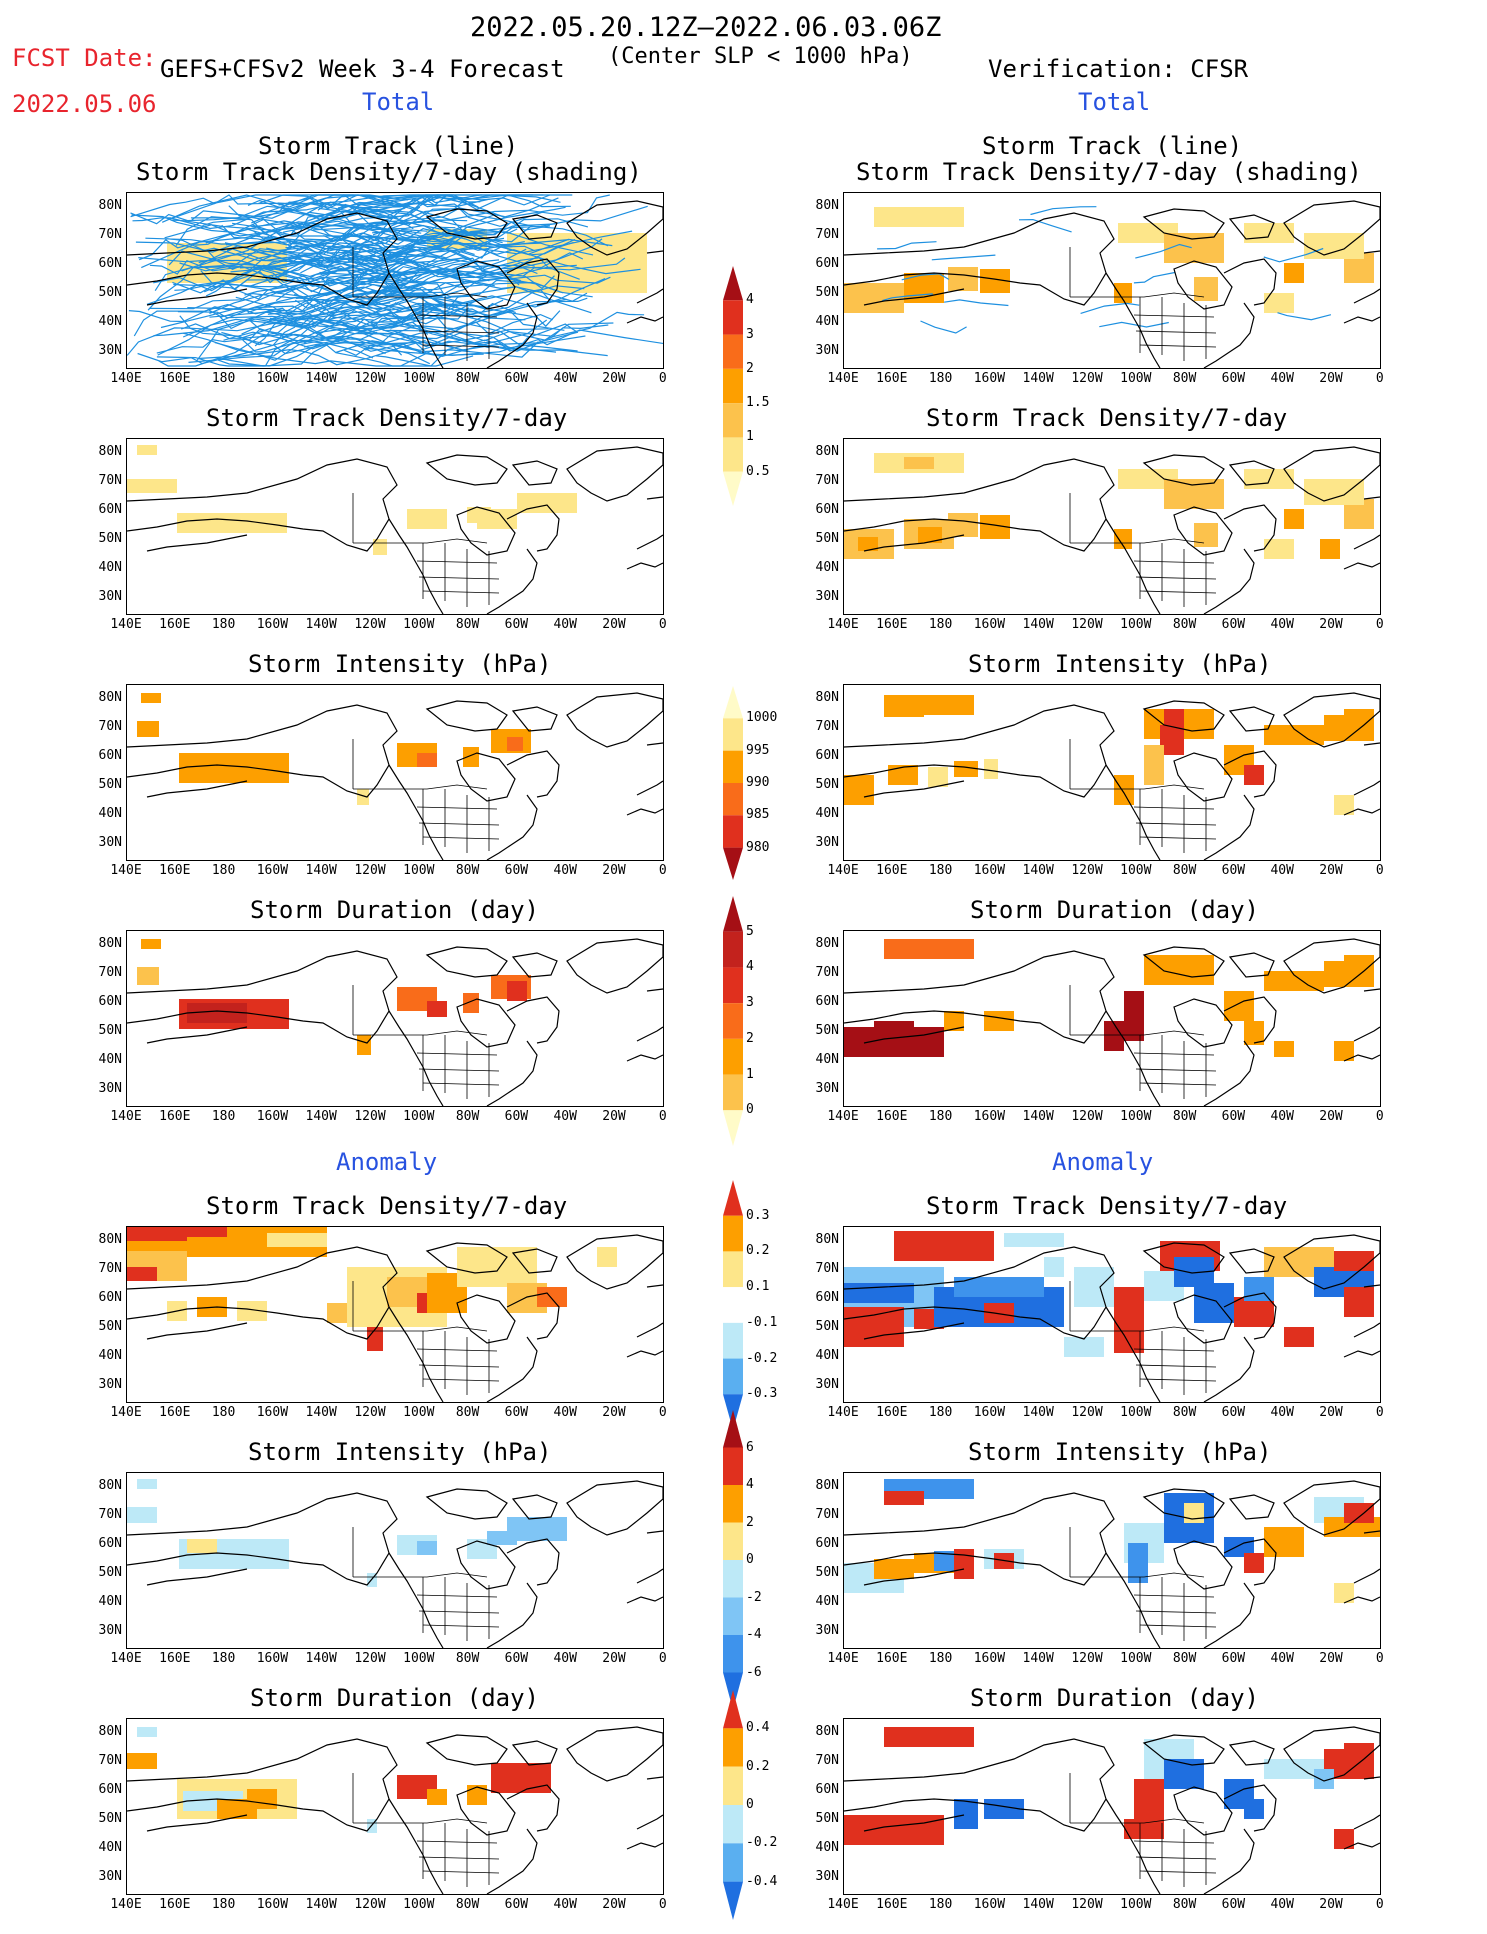 The height and width of the screenshot is (1934, 1487). Describe the element at coordinates (758, 471) in the screenshot. I see `colorbar-label: 0.5` at that location.